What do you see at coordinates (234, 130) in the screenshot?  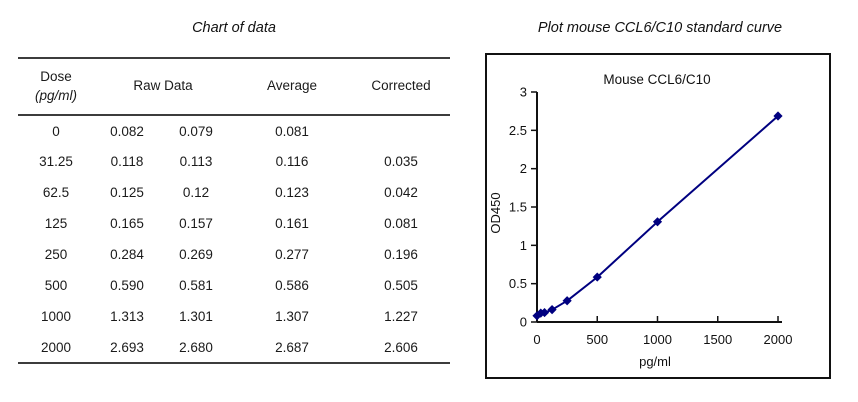 I see `table-row: 0 0.082 0.079 0.081` at bounding box center [234, 130].